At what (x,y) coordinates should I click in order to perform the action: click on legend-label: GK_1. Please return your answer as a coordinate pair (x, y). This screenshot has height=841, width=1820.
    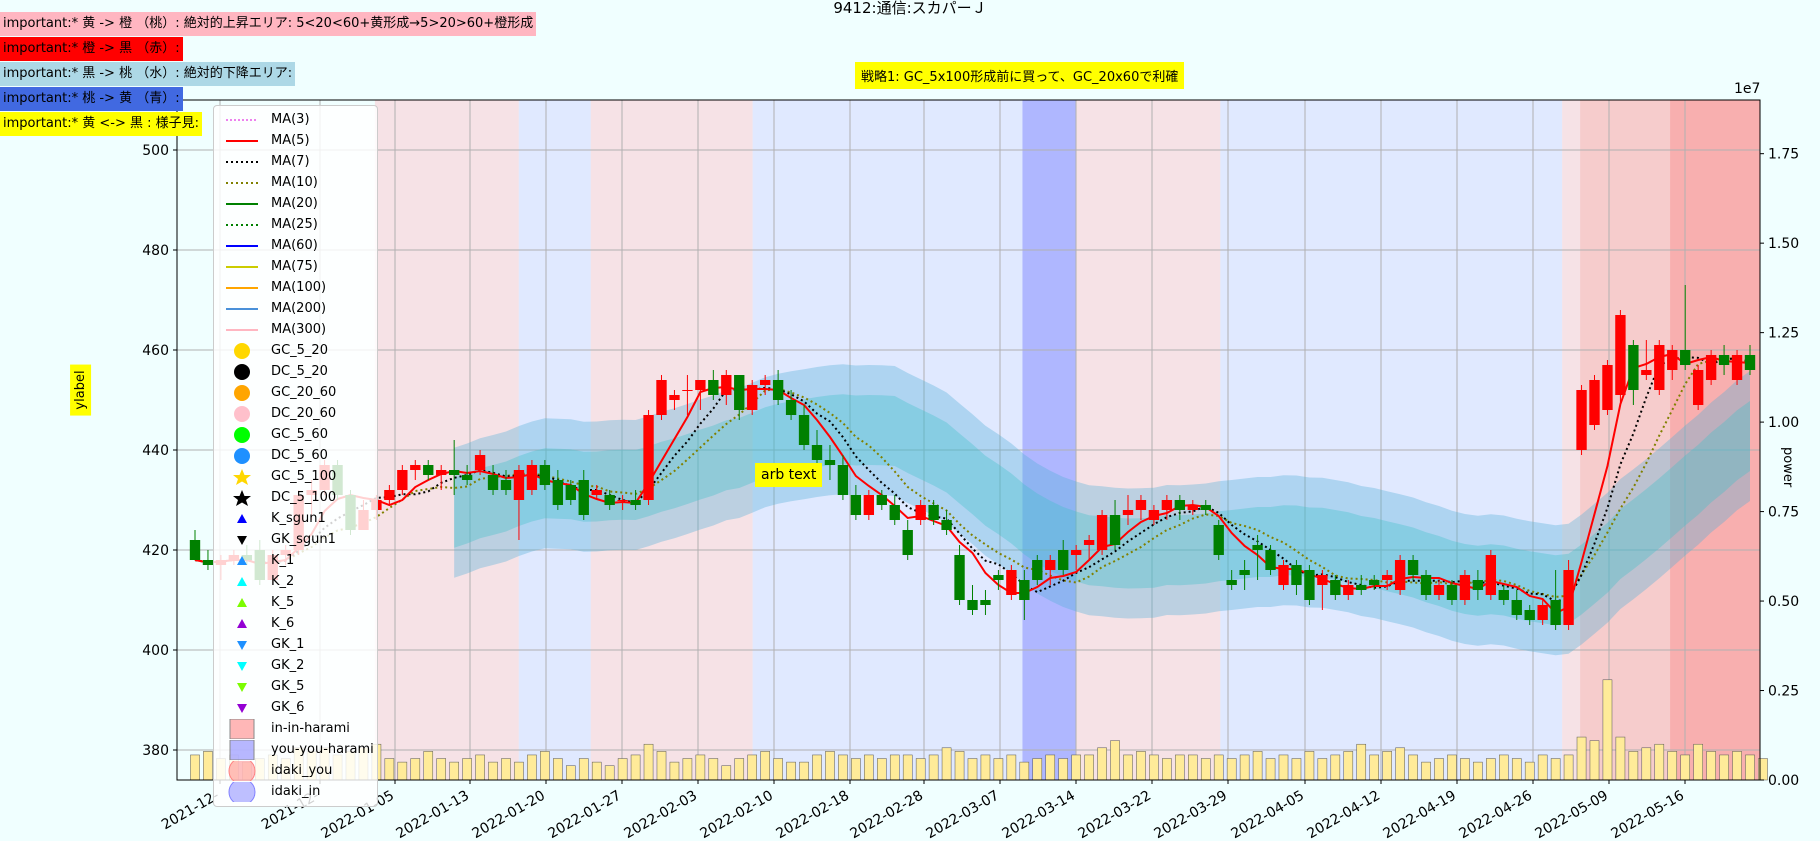
    Looking at the image, I should click on (288, 644).